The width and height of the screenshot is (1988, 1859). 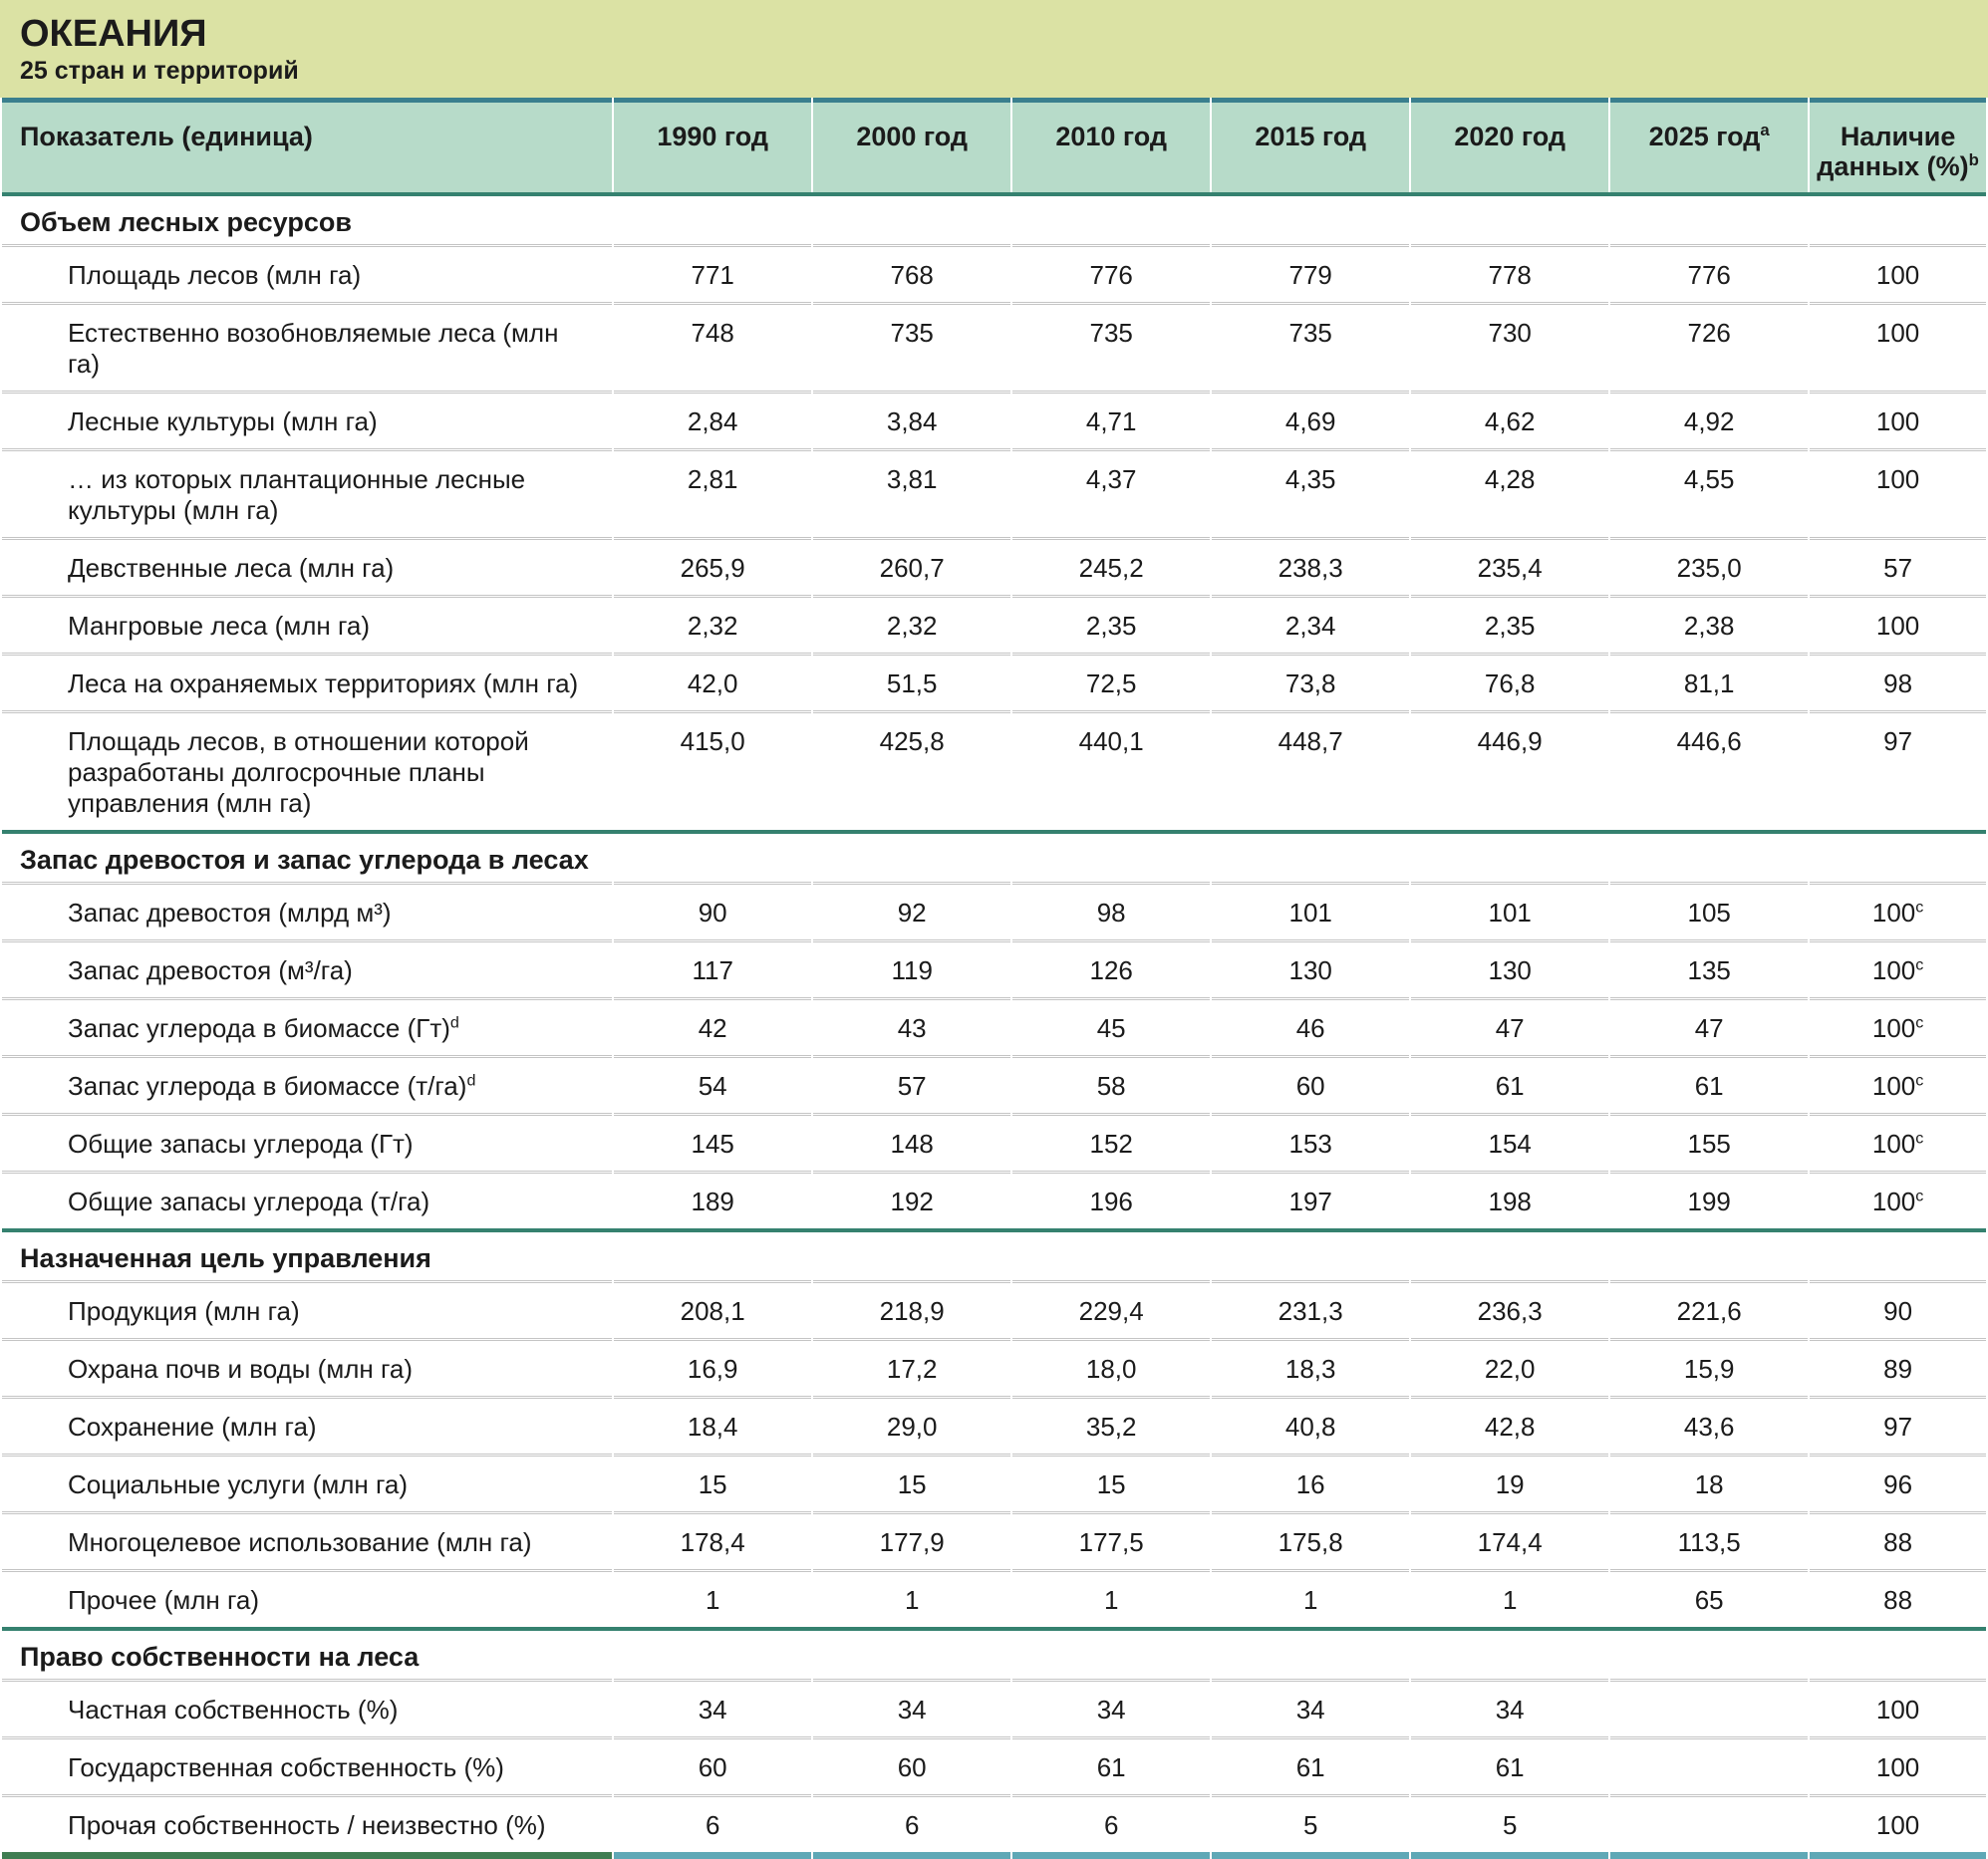 I want to click on row-label: Девственные леса (млн га), so click(x=308, y=566).